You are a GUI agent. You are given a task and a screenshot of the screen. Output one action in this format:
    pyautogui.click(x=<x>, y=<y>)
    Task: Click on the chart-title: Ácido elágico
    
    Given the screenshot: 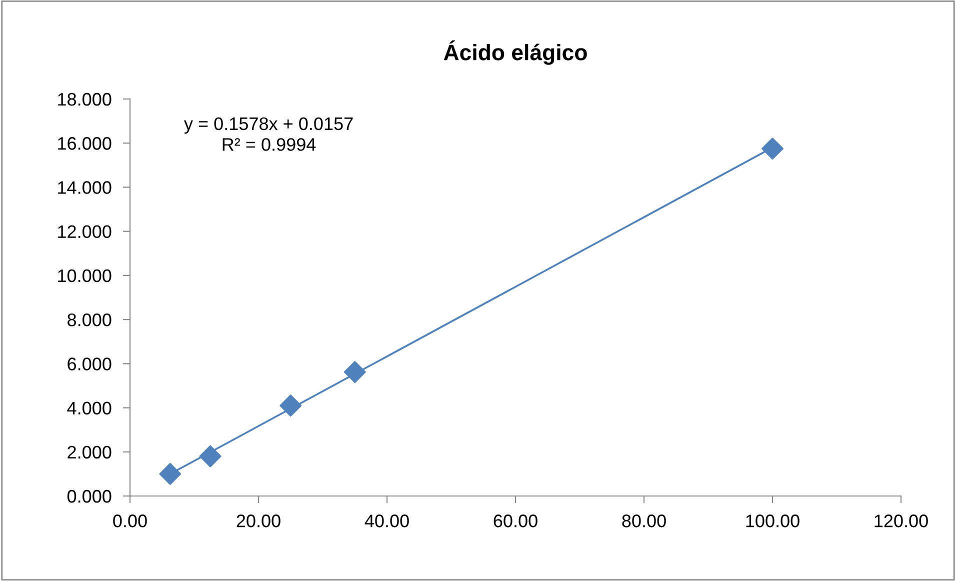 What is the action you would take?
    pyautogui.click(x=515, y=52)
    